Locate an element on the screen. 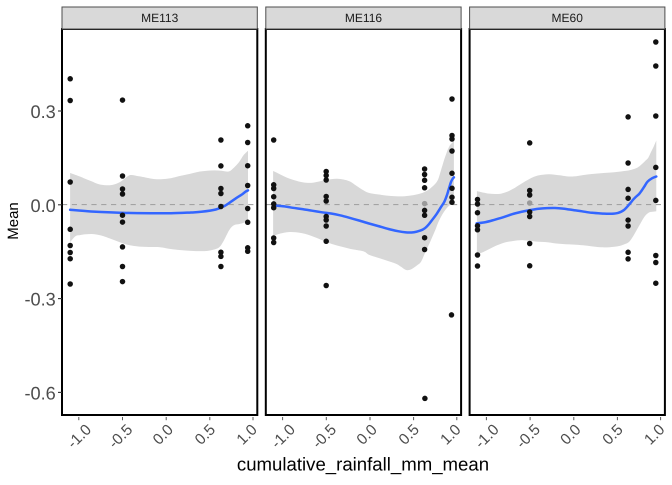 The width and height of the screenshot is (672, 485). svg-text: ME116 is located at coordinates (363, 18).